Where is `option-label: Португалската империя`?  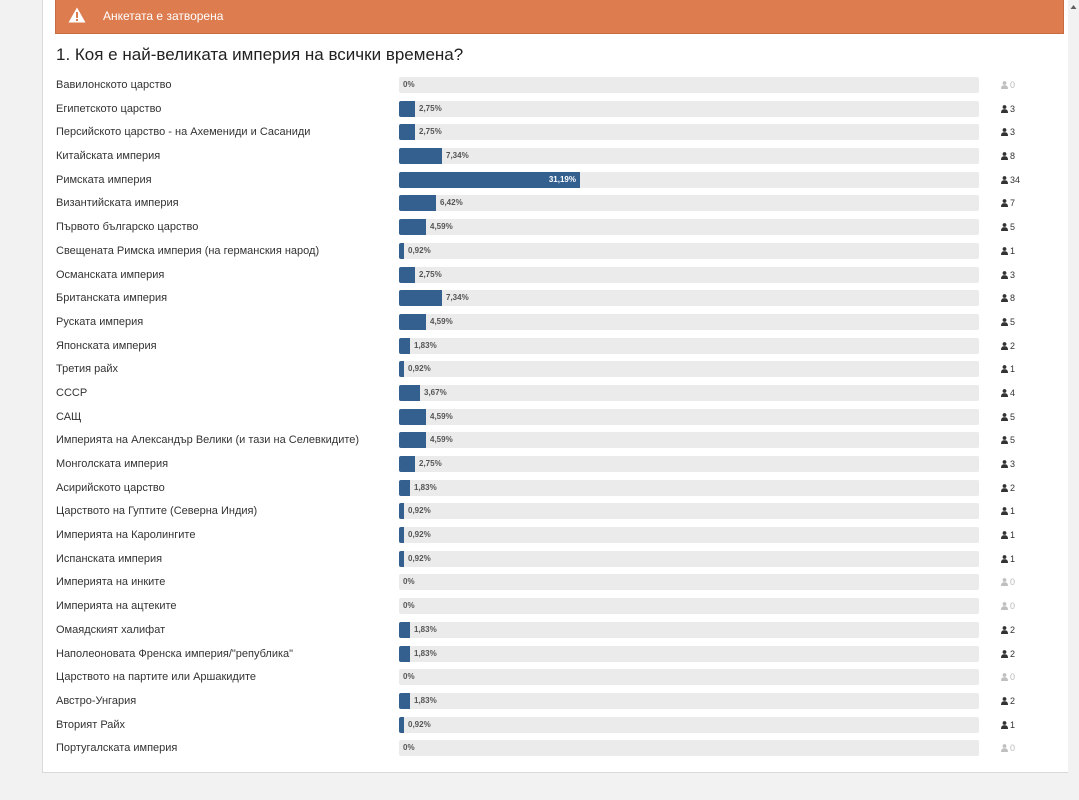 option-label: Португалската империя is located at coordinates (117, 748).